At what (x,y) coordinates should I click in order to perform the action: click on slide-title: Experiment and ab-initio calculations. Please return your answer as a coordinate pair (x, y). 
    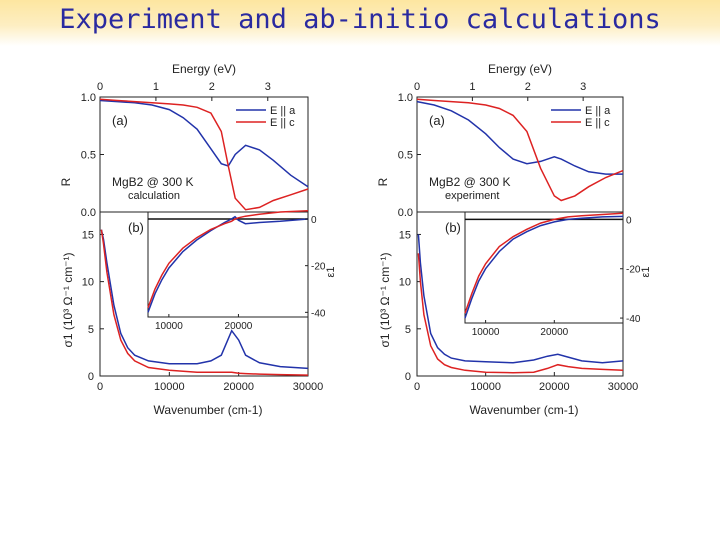
    Looking at the image, I should click on (360, 19).